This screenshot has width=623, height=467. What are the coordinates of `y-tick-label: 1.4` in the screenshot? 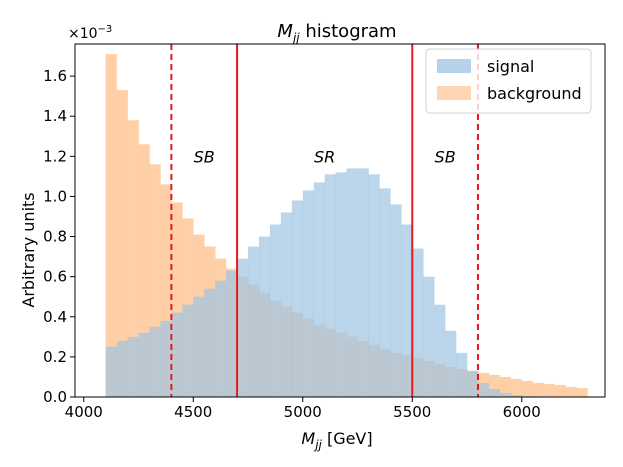 It's located at (55, 116).